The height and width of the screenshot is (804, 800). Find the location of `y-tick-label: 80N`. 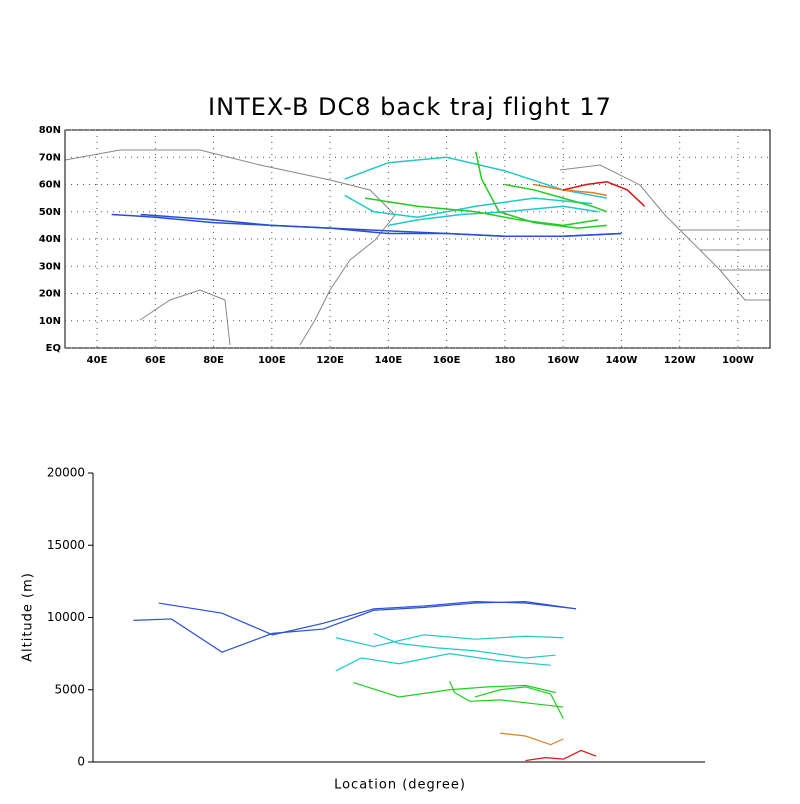

y-tick-label: 80N is located at coordinates (50, 130).